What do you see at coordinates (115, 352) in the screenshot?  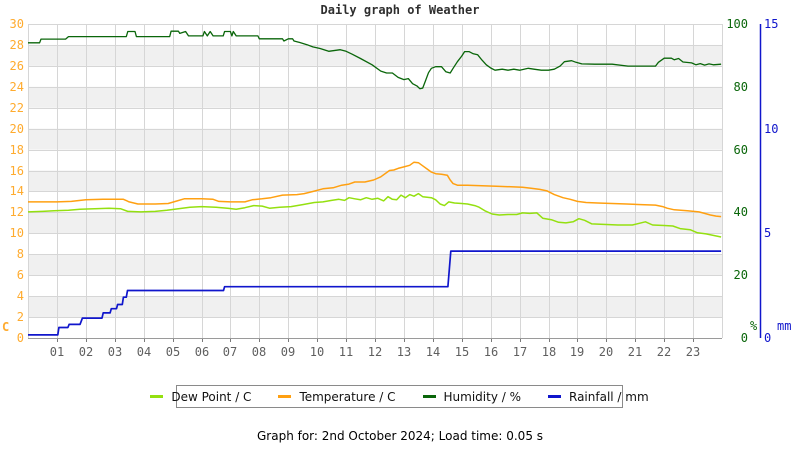 I see `time-axis-tick-label: 03` at bounding box center [115, 352].